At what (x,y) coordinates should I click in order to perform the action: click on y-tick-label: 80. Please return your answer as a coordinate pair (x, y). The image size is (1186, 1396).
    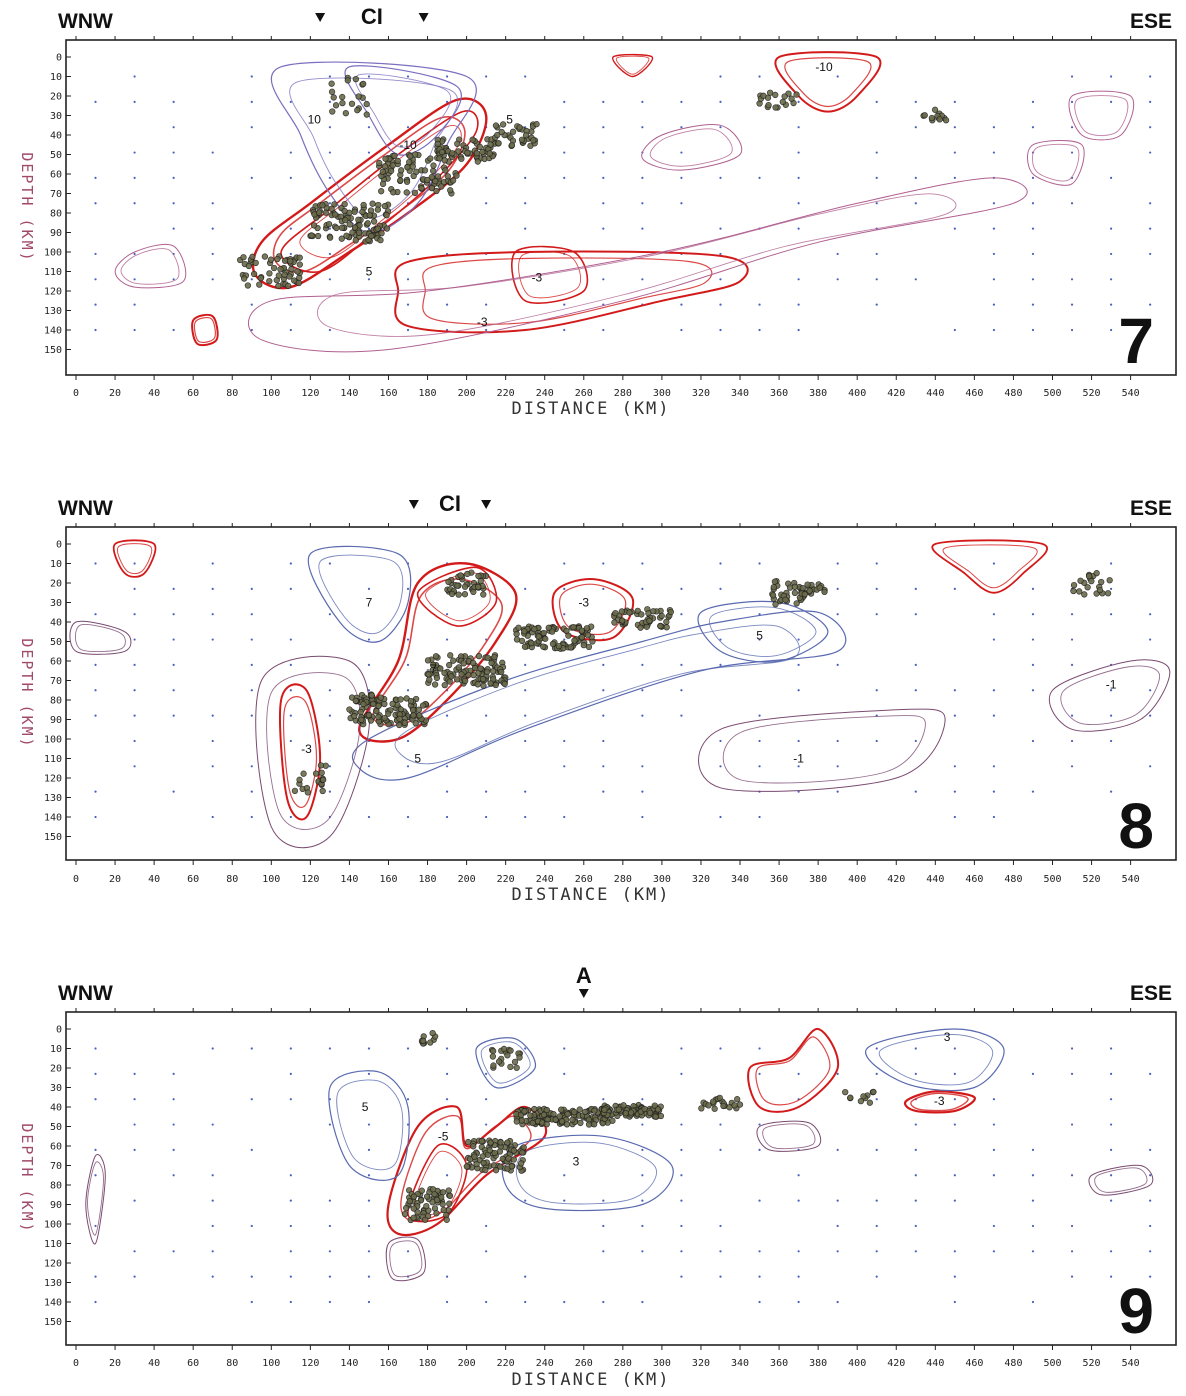
    Looking at the image, I should click on (56, 214).